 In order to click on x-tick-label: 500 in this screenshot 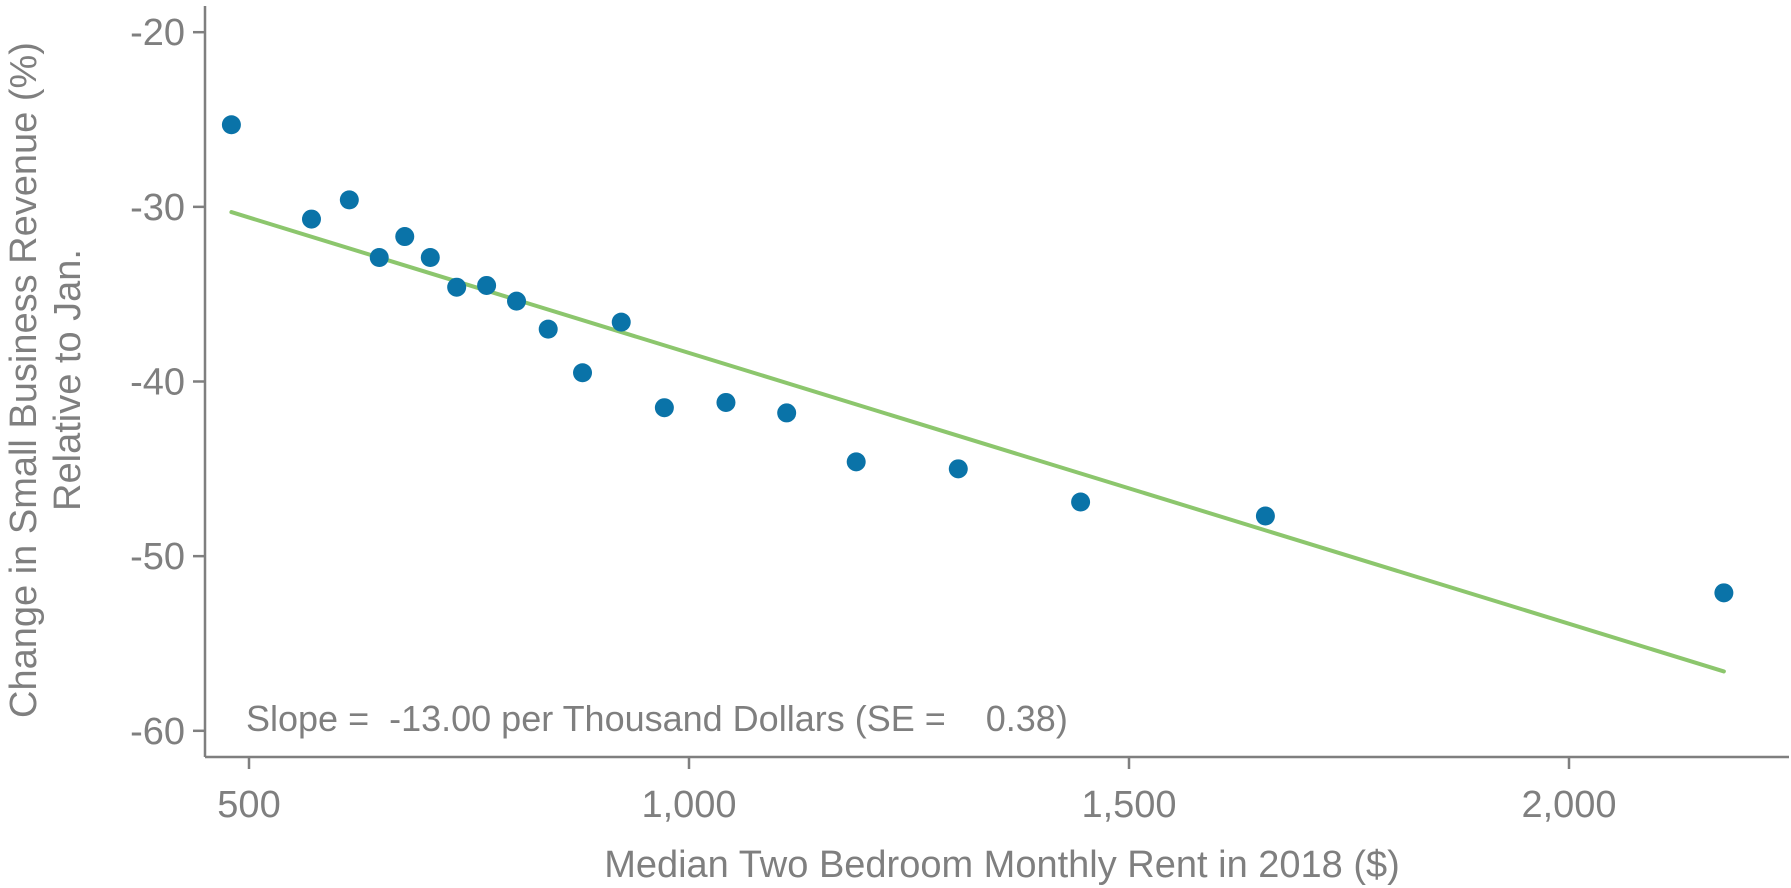, I will do `click(248, 805)`.